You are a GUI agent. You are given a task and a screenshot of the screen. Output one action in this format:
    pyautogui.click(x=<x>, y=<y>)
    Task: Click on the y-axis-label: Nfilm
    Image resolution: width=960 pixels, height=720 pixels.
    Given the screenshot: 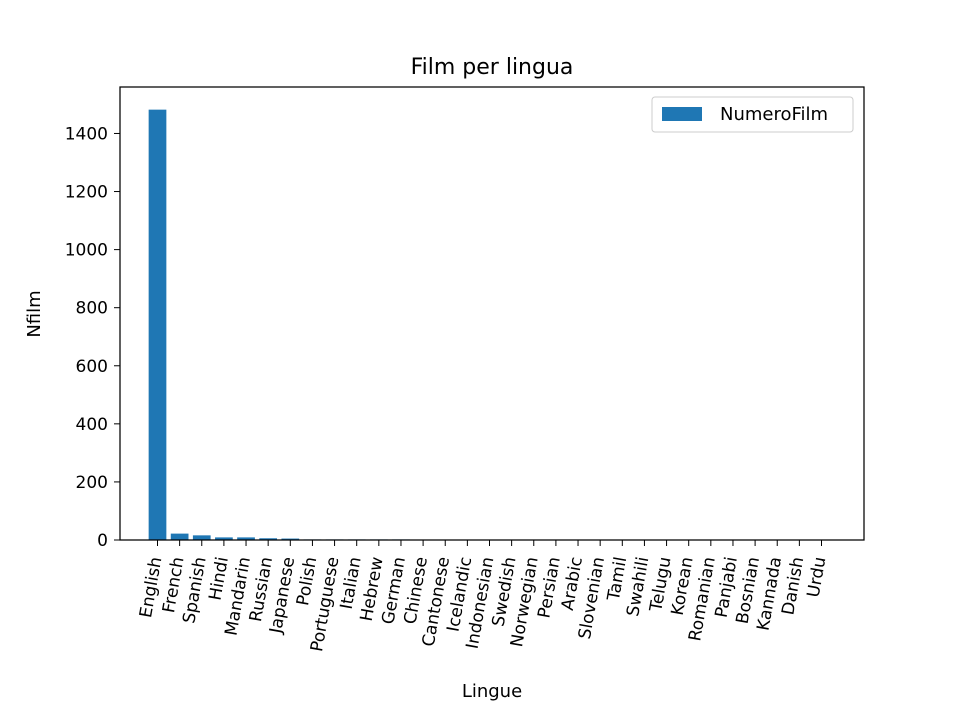 What is the action you would take?
    pyautogui.click(x=34, y=313)
    